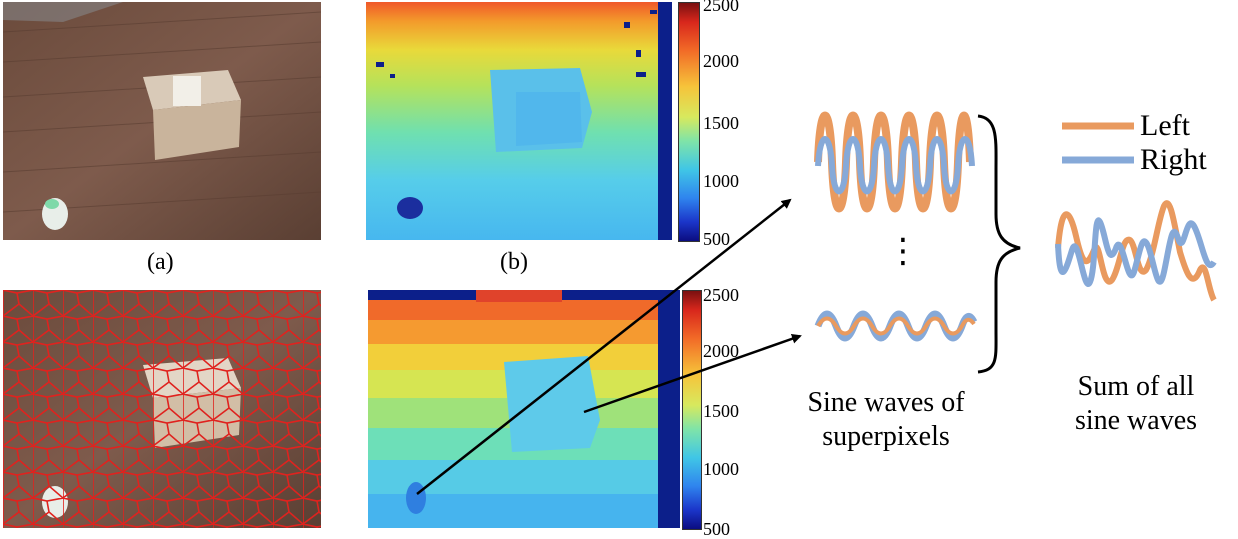 This screenshot has height=539, width=1238. Describe the element at coordinates (886, 420) in the screenshot. I see `caption-superpixel-waves: Sine waves of superpixels` at that location.